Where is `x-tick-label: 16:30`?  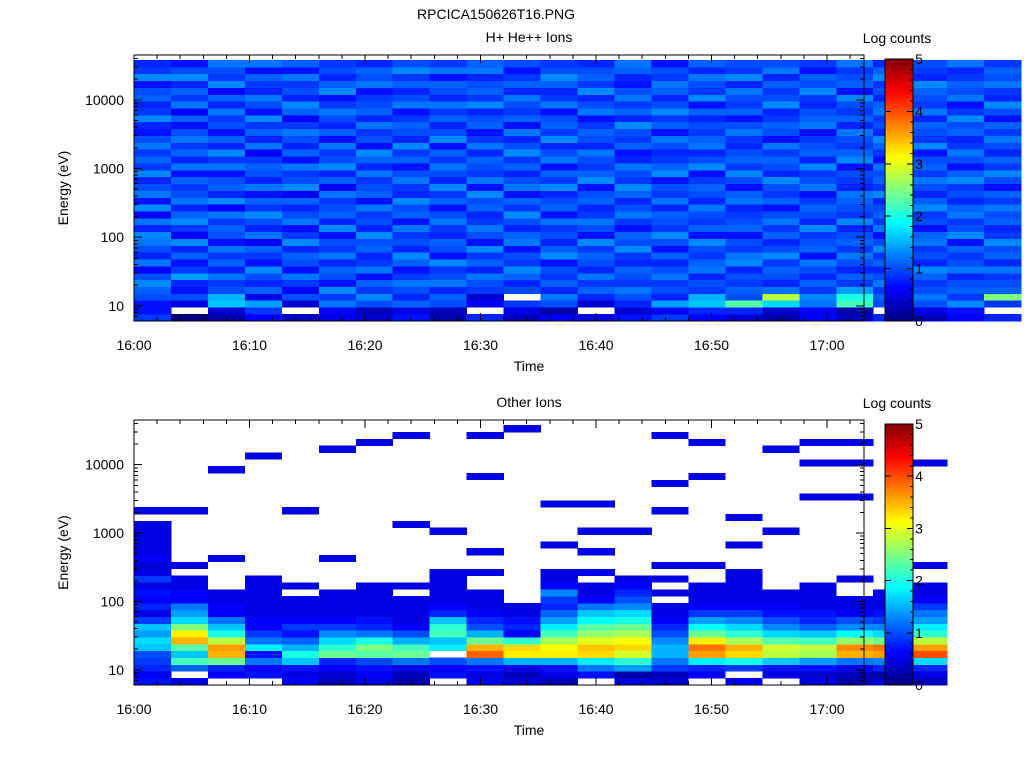
x-tick-label: 16:30 is located at coordinates (480, 709).